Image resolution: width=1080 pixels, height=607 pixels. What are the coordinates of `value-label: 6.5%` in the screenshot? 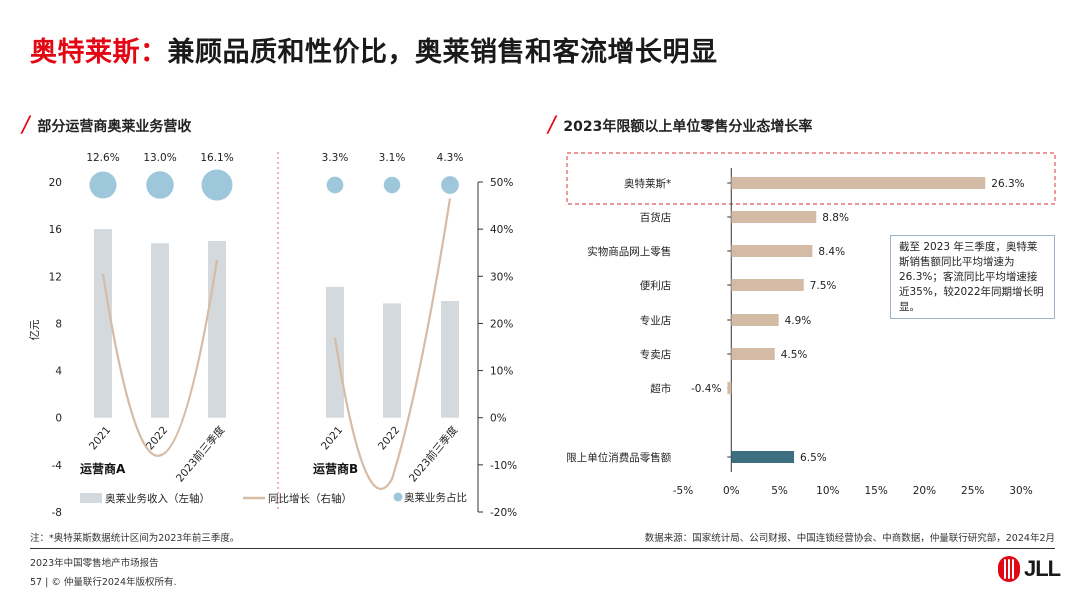 It's located at (813, 458).